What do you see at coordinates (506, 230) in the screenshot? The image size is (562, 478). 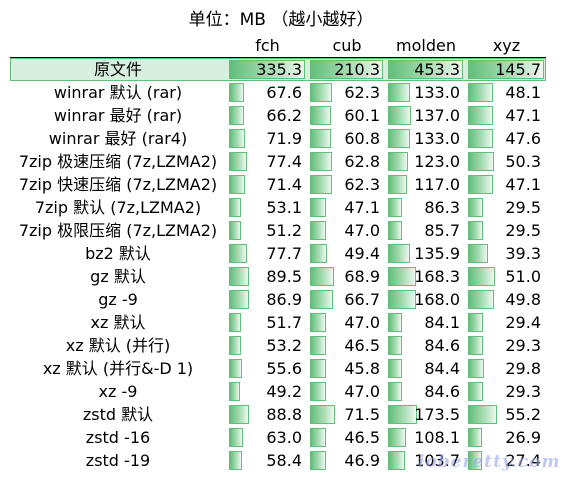 I see `cell-xyz: 29.5` at bounding box center [506, 230].